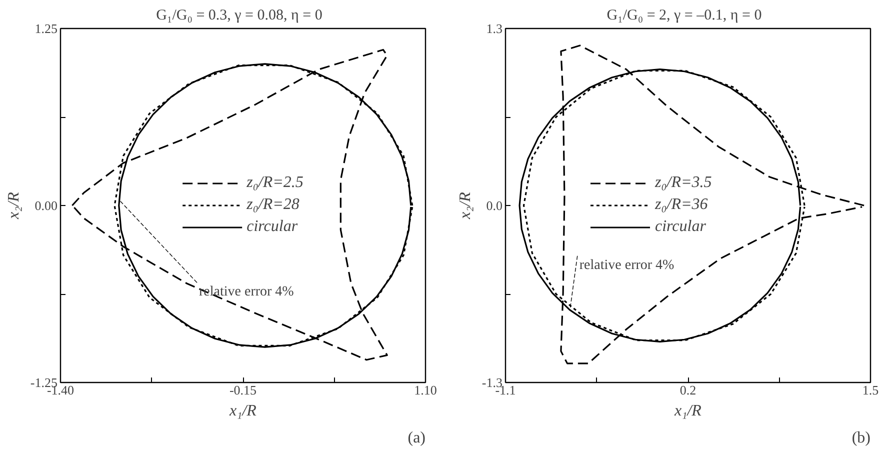 The width and height of the screenshot is (890, 451). What do you see at coordinates (681, 205) in the screenshot?
I see `legend-label: z₀/R=36` at bounding box center [681, 205].